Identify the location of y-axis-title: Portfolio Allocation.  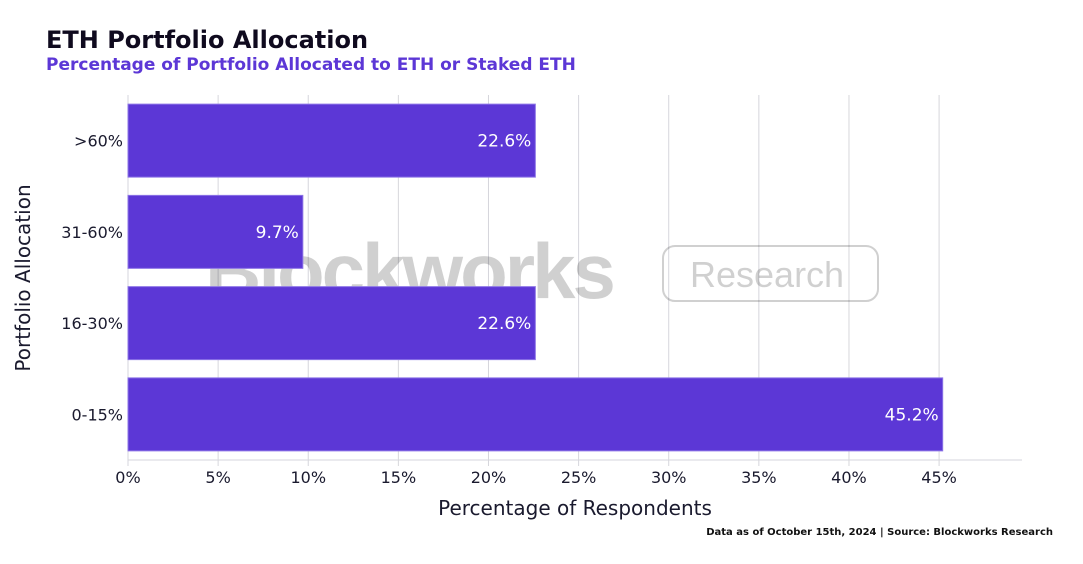
(23, 277).